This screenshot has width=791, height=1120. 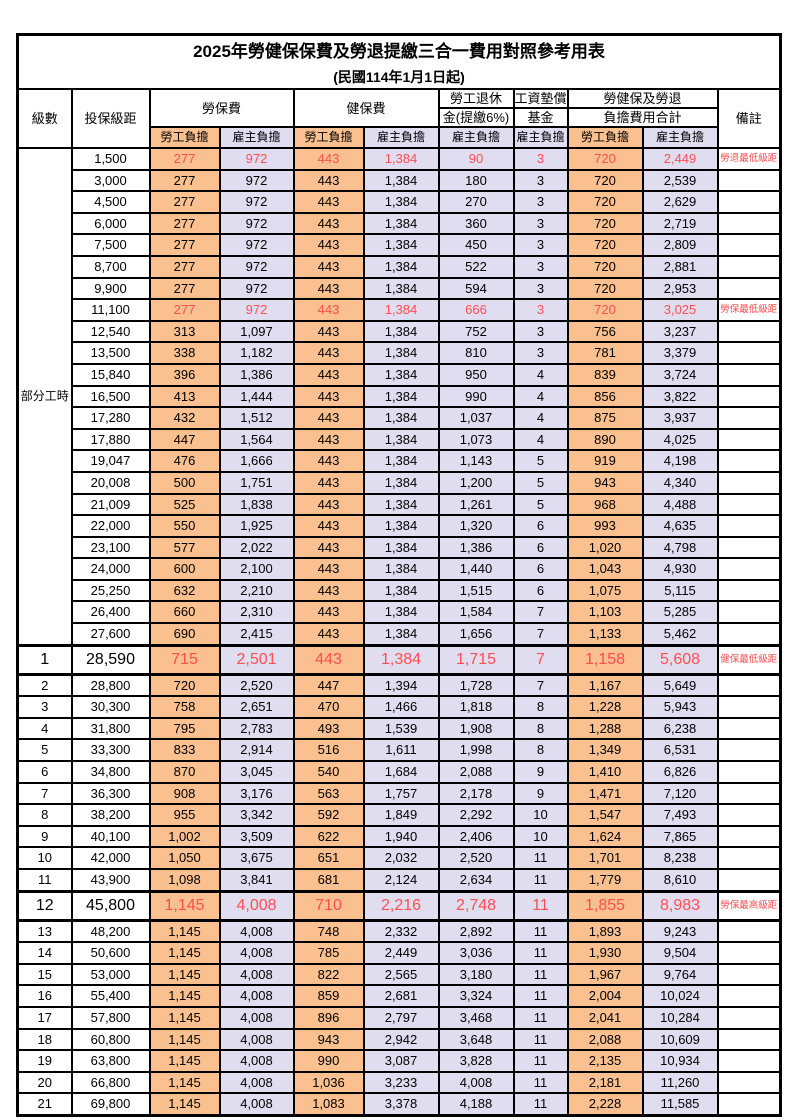 I want to click on total-employer-cell: 10,024, so click(x=680, y=996).